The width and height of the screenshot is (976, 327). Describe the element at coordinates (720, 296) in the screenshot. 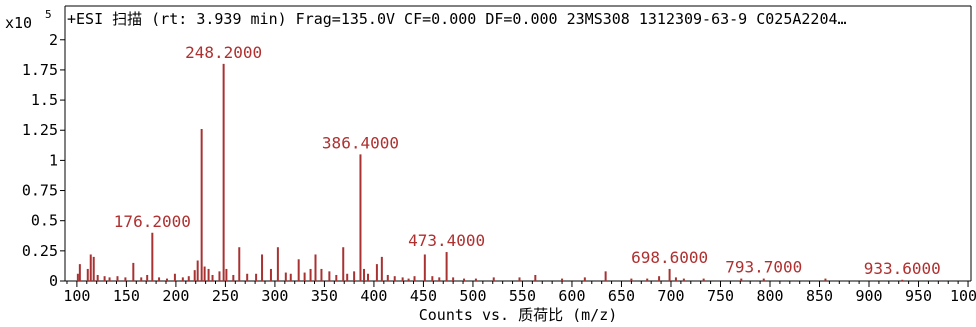

I see `x-tick-label: 750` at that location.